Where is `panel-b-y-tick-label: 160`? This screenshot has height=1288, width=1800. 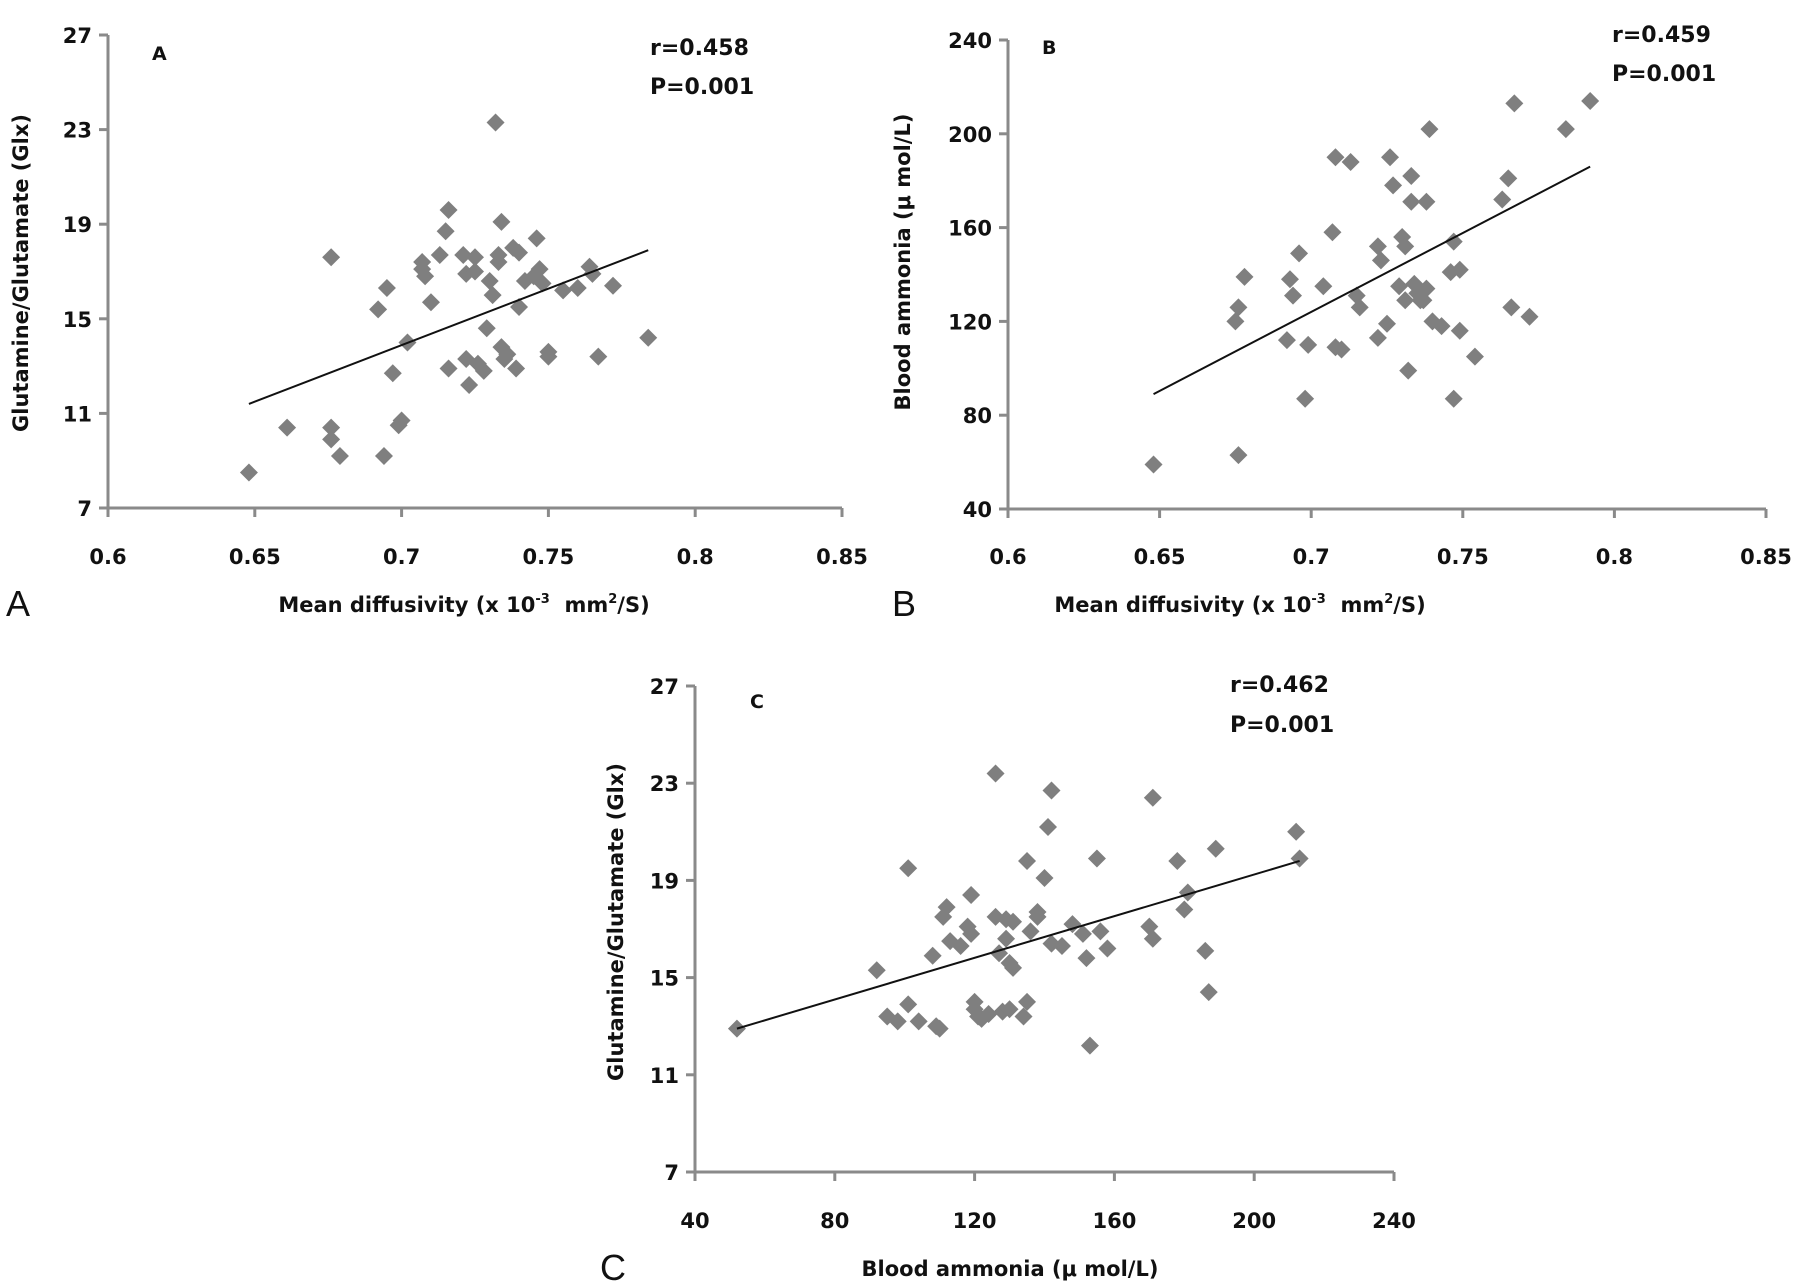 panel-b-y-tick-label: 160 is located at coordinates (970, 229).